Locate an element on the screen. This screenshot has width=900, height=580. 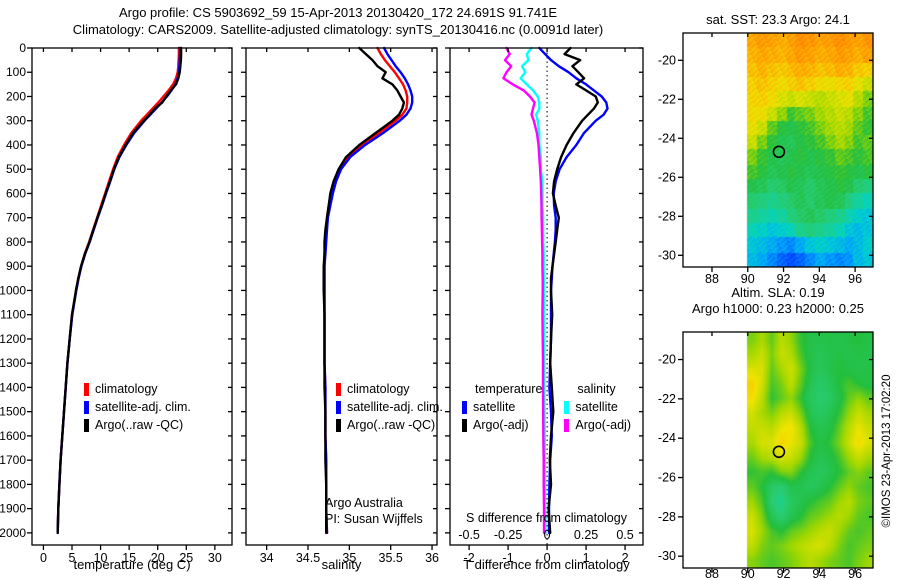
annotation-line-2: PI: Susan Wijffels is located at coordinates (374, 519).